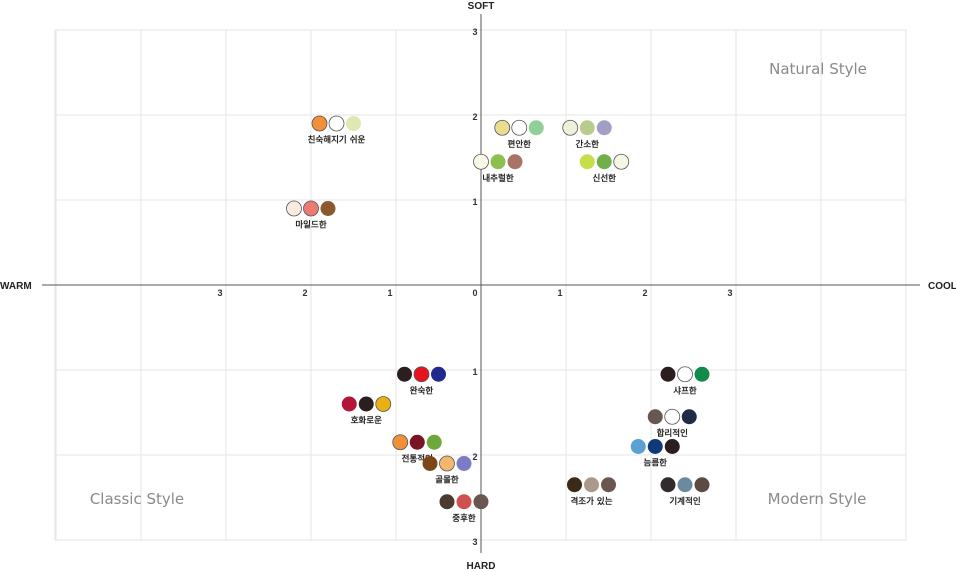 The width and height of the screenshot is (956, 572). Describe the element at coordinates (337, 140) in the screenshot. I see `group-label: 친숙해지기 쉬운` at that location.